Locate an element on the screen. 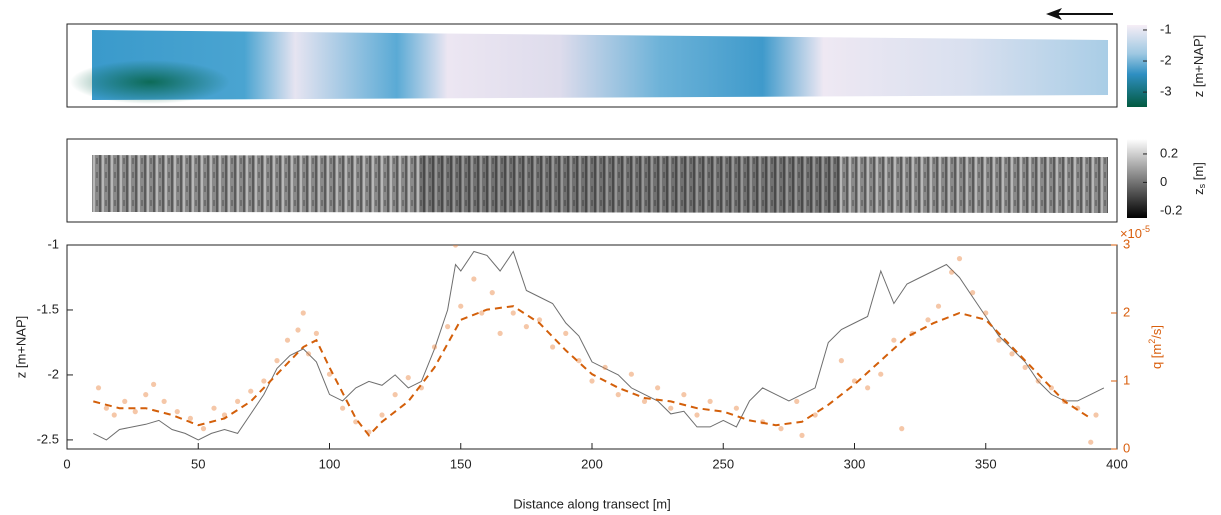 This screenshot has height=515, width=1221. colorbar-tick-label: -0.2 is located at coordinates (1171, 209).